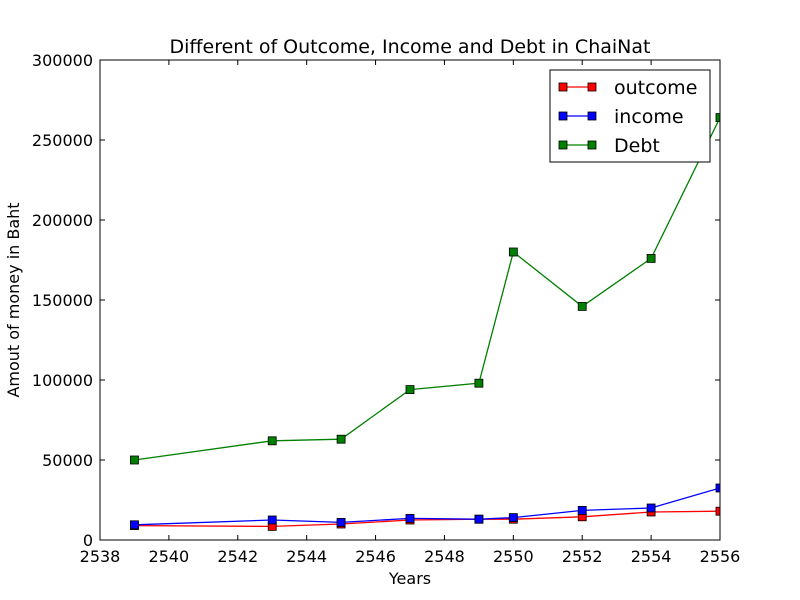 This screenshot has width=800, height=600. I want to click on legend-box, so click(630, 116).